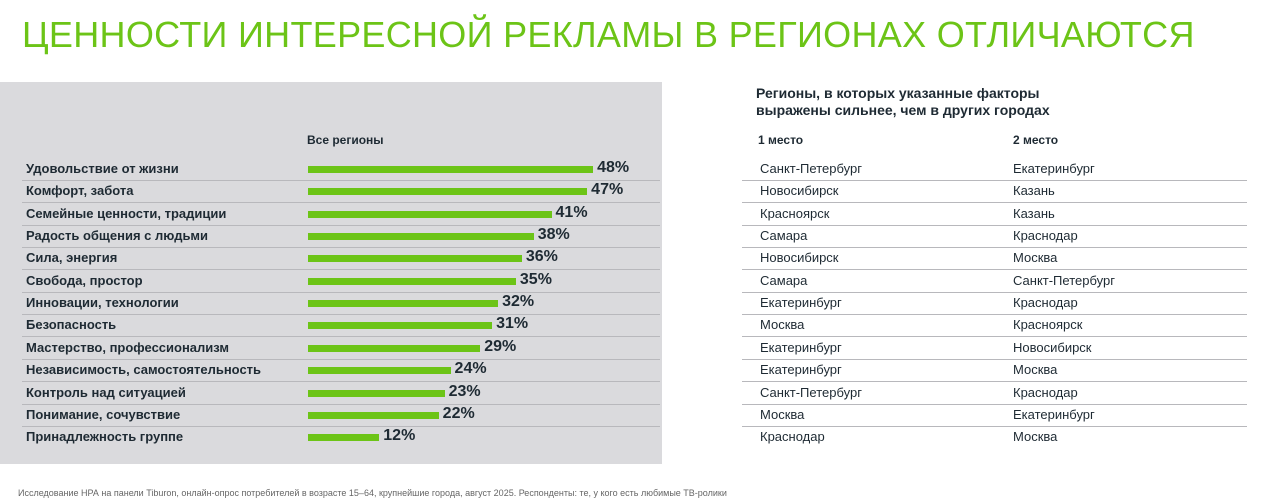 Image resolution: width=1280 pixels, height=501 pixels. I want to click on value-label: 24%, so click(470, 369).